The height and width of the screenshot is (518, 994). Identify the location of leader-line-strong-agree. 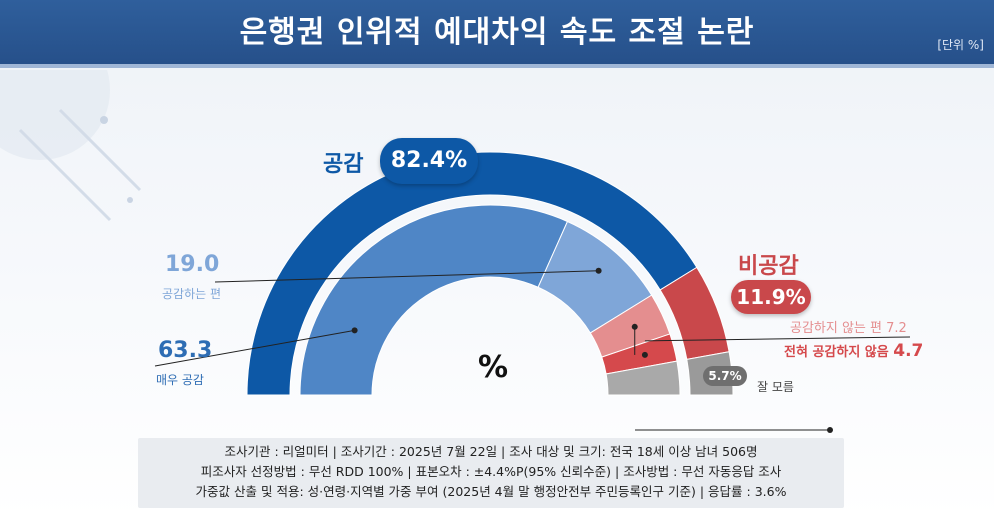
(254, 348).